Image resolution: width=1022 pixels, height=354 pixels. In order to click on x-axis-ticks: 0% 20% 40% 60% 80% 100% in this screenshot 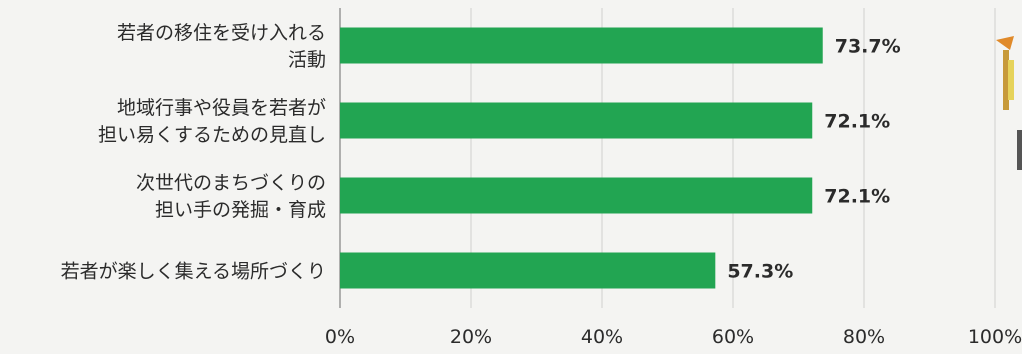, I will do `click(673, 337)`.